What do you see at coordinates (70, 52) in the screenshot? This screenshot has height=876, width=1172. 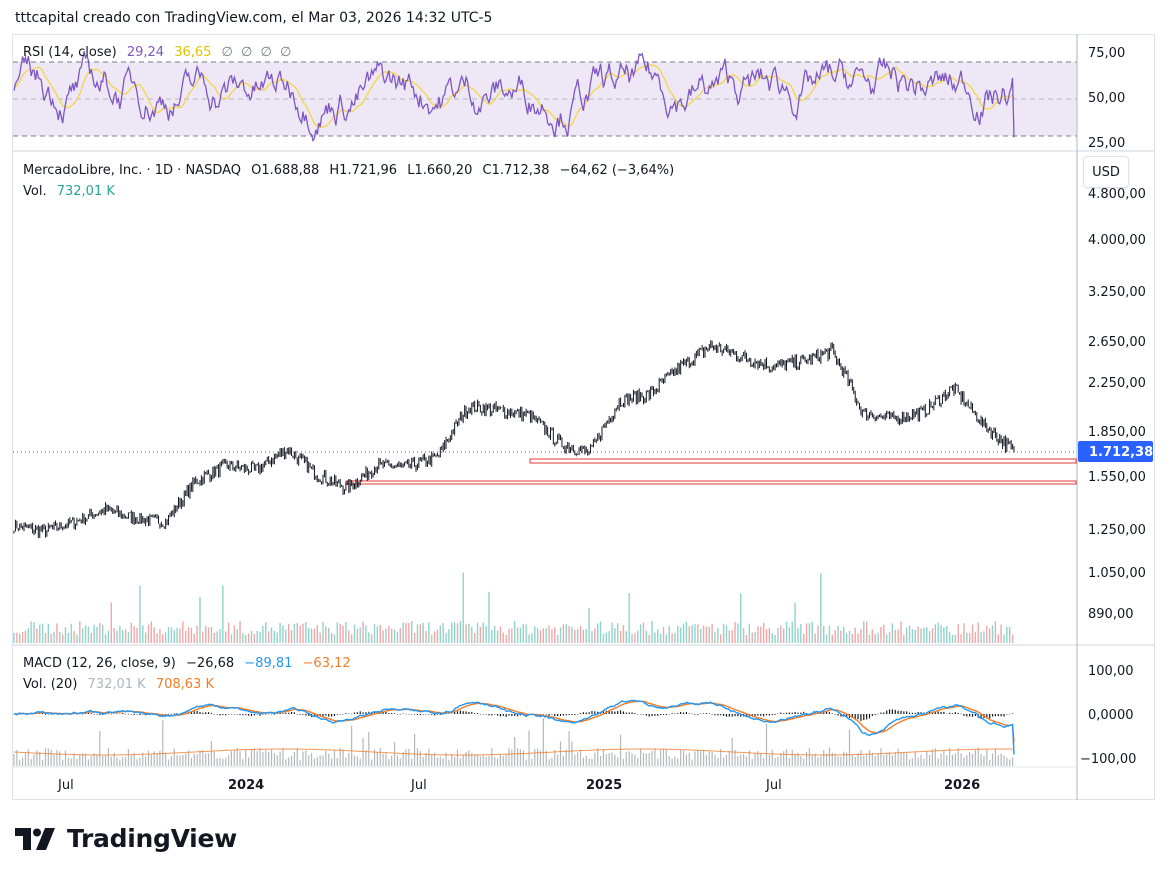 I see `rsi-legend-label: RSI (14, close)` at bounding box center [70, 52].